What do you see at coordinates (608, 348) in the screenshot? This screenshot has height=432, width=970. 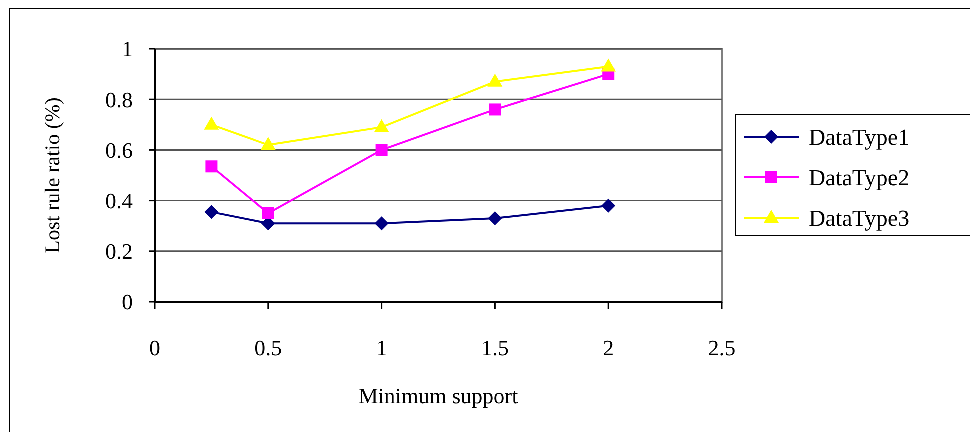 I see `x-tick-label: 2` at bounding box center [608, 348].